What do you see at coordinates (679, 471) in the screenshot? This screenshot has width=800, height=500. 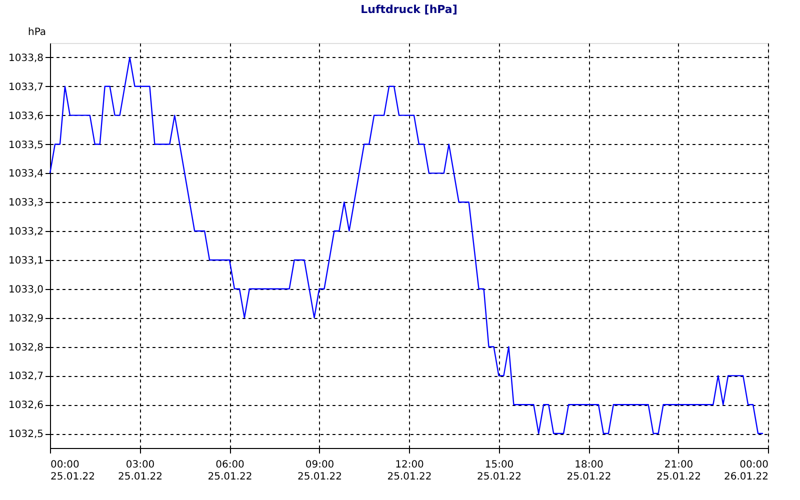 I see `x-tick-label: 21:00 25.01.22` at bounding box center [679, 471].